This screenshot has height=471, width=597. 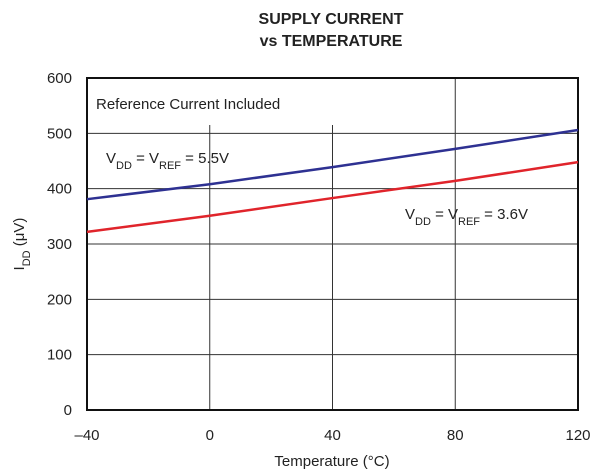 What do you see at coordinates (210, 435) in the screenshot?
I see `x-tick-label: 0` at bounding box center [210, 435].